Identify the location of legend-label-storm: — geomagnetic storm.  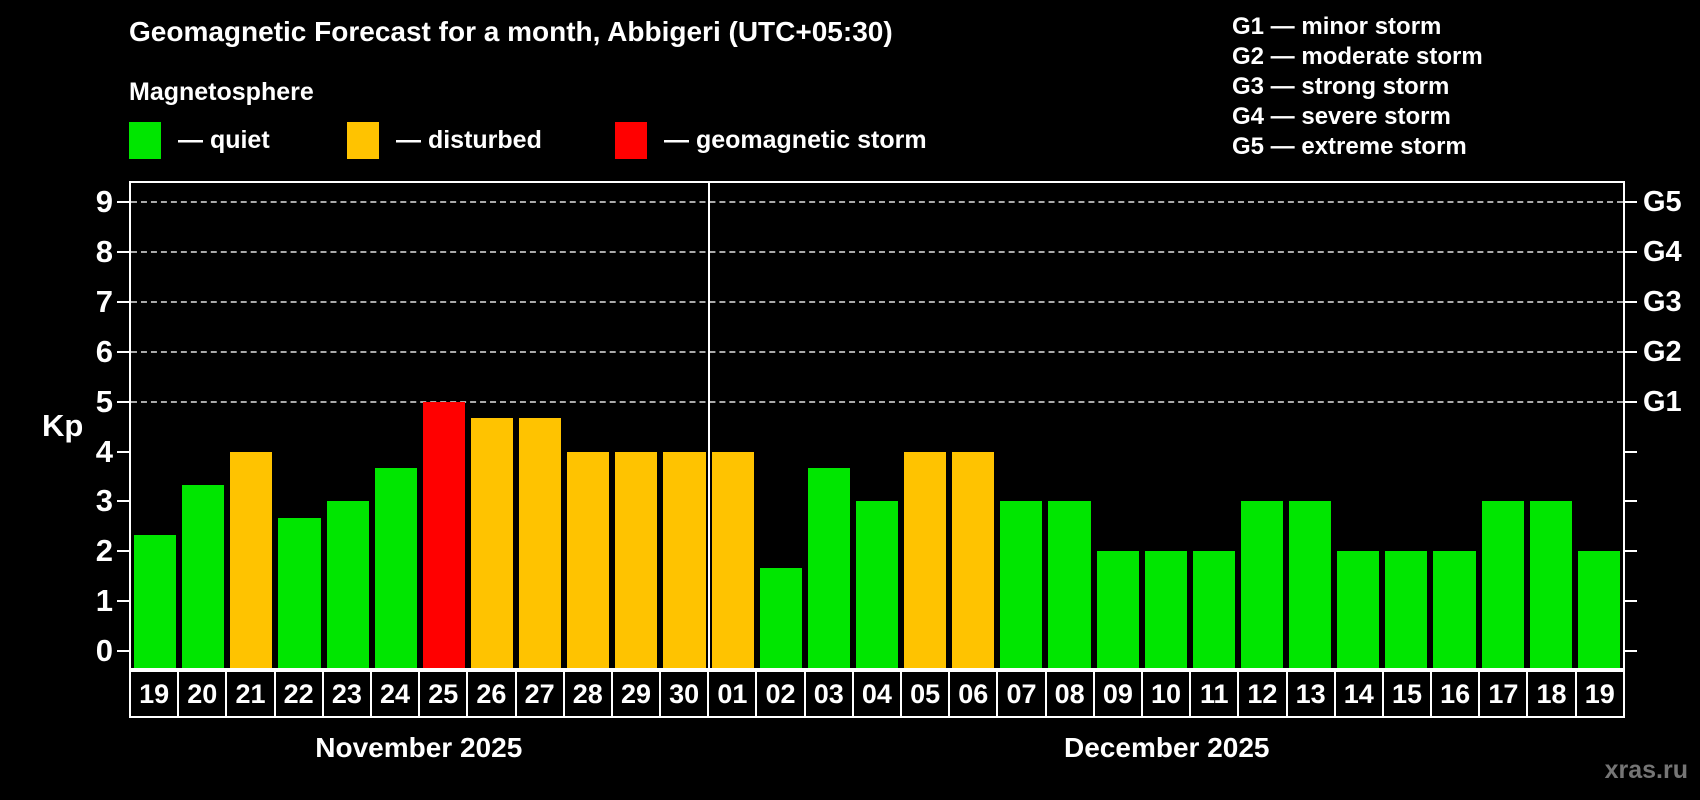
(795, 139).